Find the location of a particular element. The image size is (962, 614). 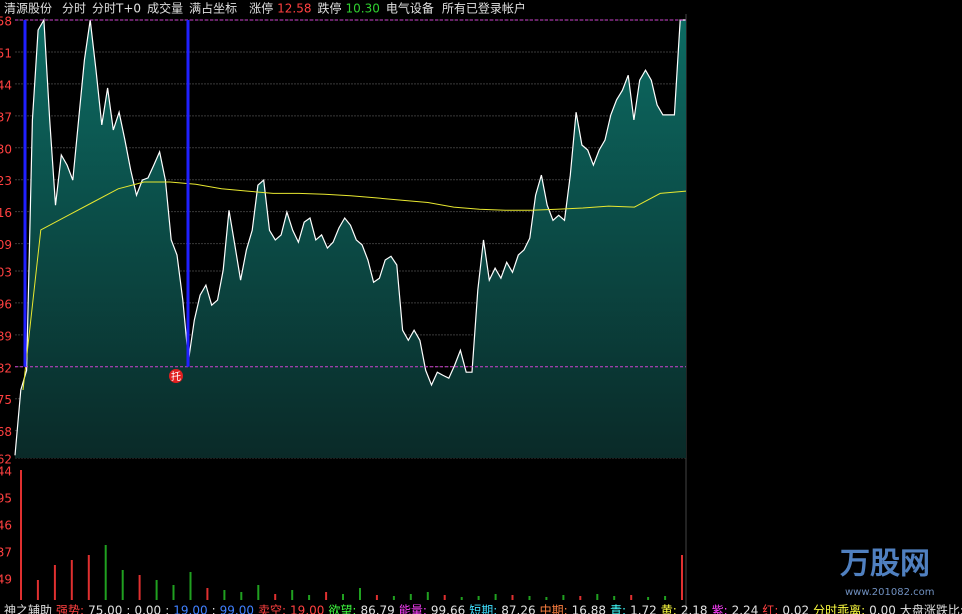

y-tick-label: 82 is located at coordinates (6, 368).